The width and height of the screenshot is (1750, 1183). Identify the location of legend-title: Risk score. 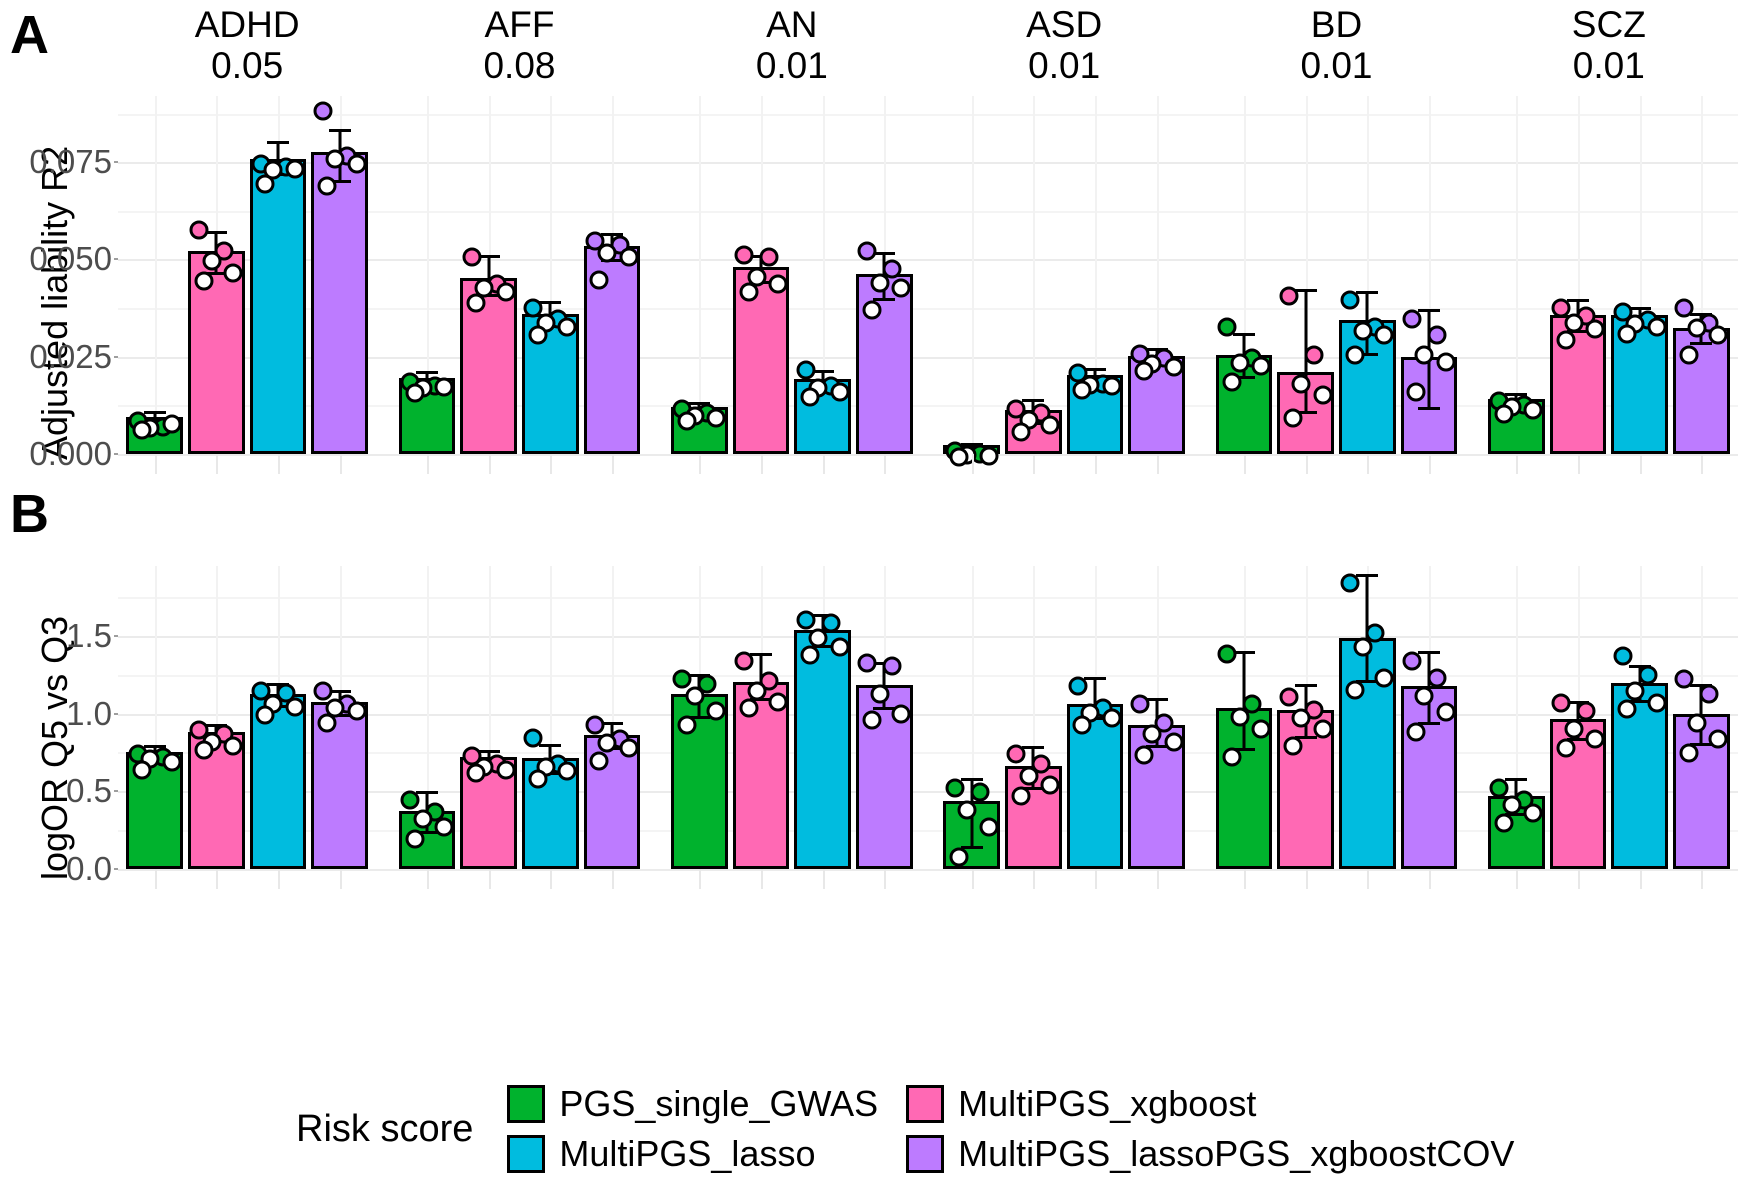
(385, 1128).